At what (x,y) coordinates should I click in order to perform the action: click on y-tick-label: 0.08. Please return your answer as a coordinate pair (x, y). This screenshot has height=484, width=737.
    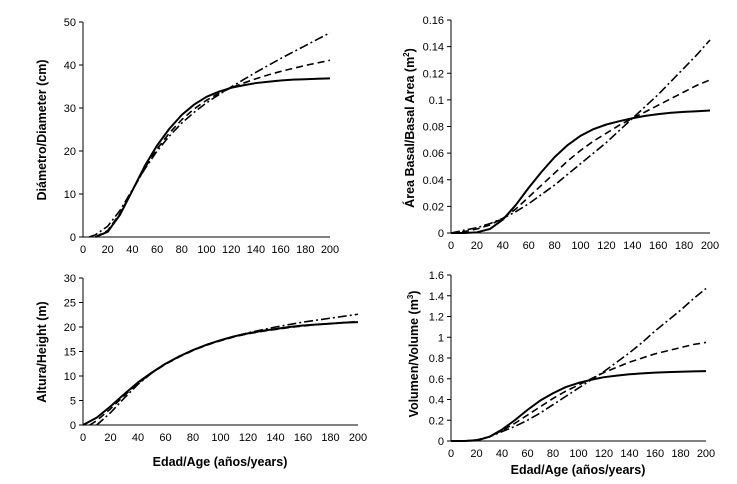
    Looking at the image, I should click on (433, 128).